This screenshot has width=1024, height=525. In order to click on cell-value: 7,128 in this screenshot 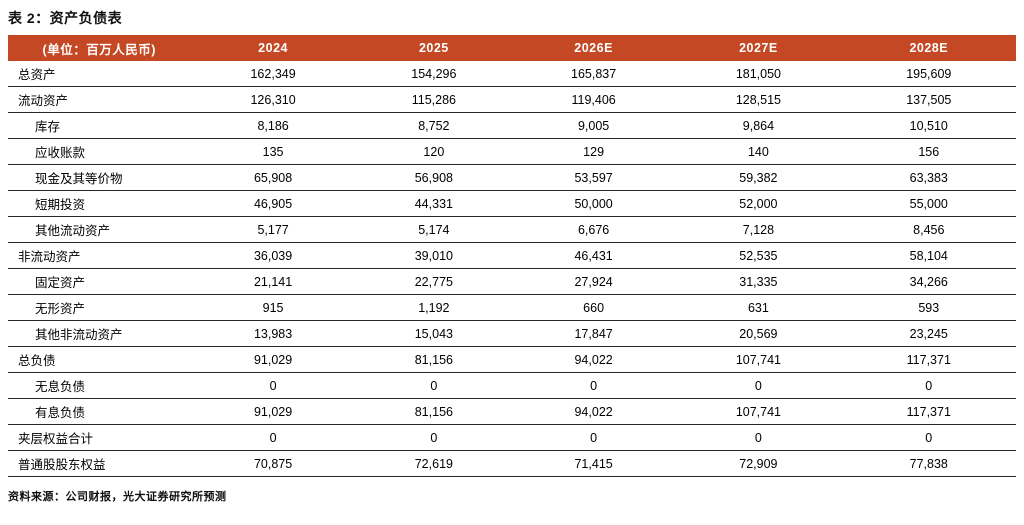, I will do `click(758, 229)`.